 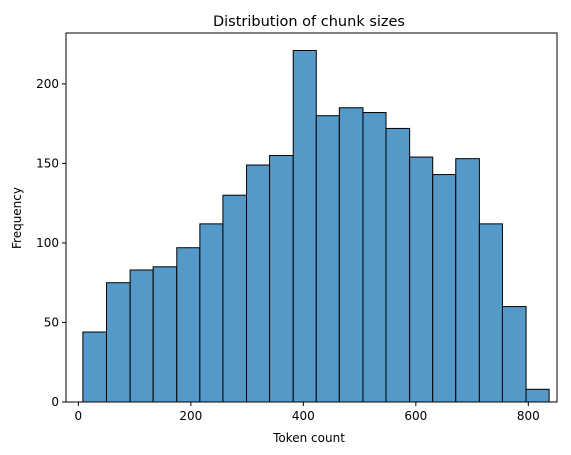 What do you see at coordinates (308, 438) in the screenshot?
I see `x-axis-label: Token count` at bounding box center [308, 438].